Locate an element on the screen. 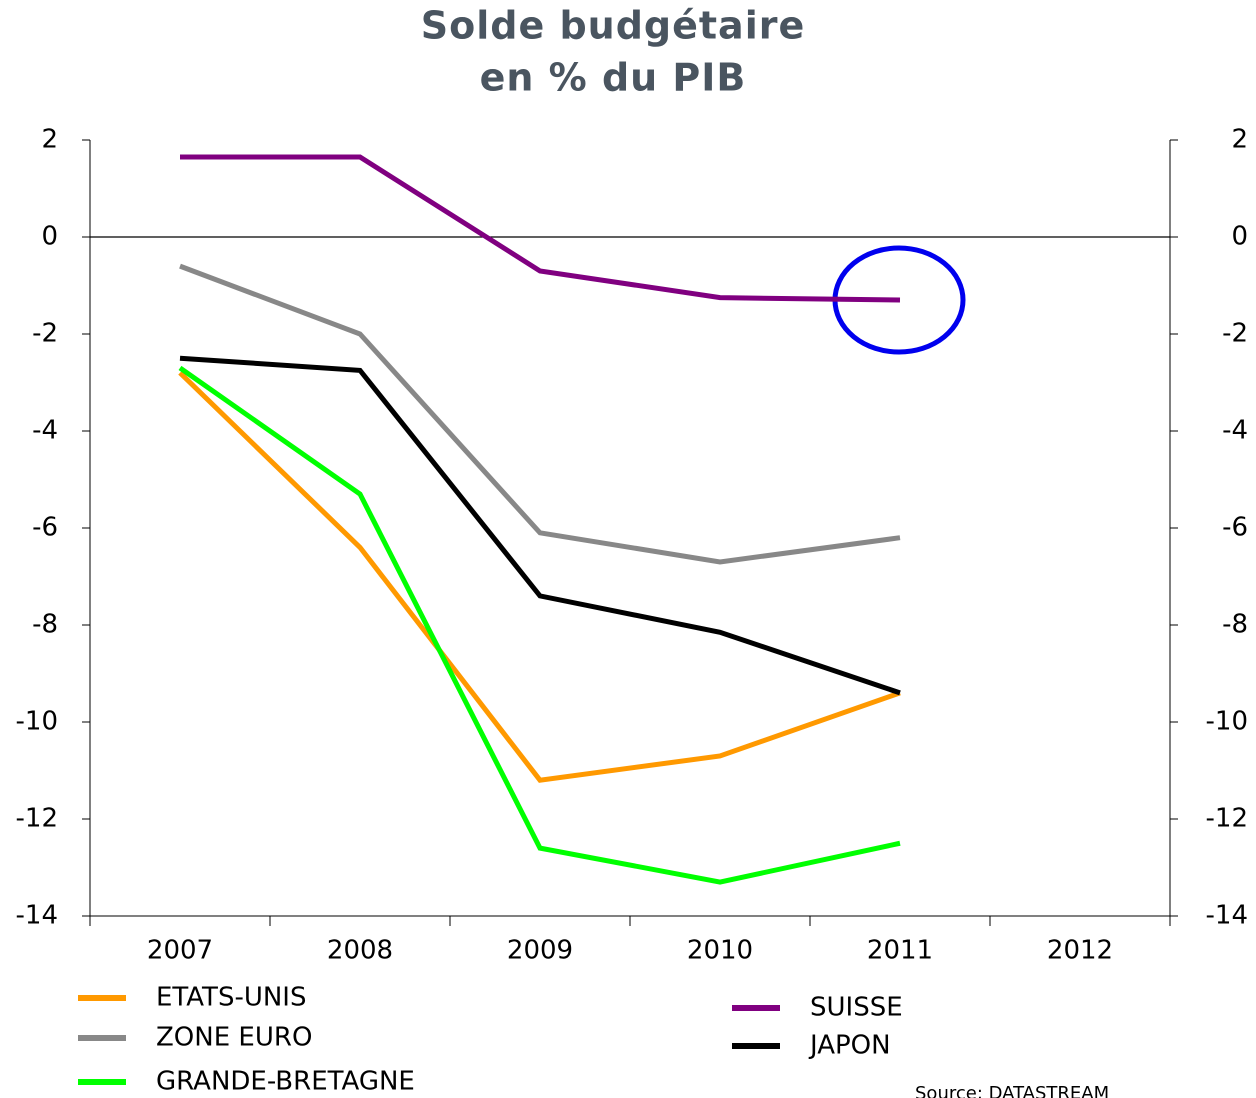 The width and height of the screenshot is (1256, 1098). y-tick-label: -6 is located at coordinates (45, 528).